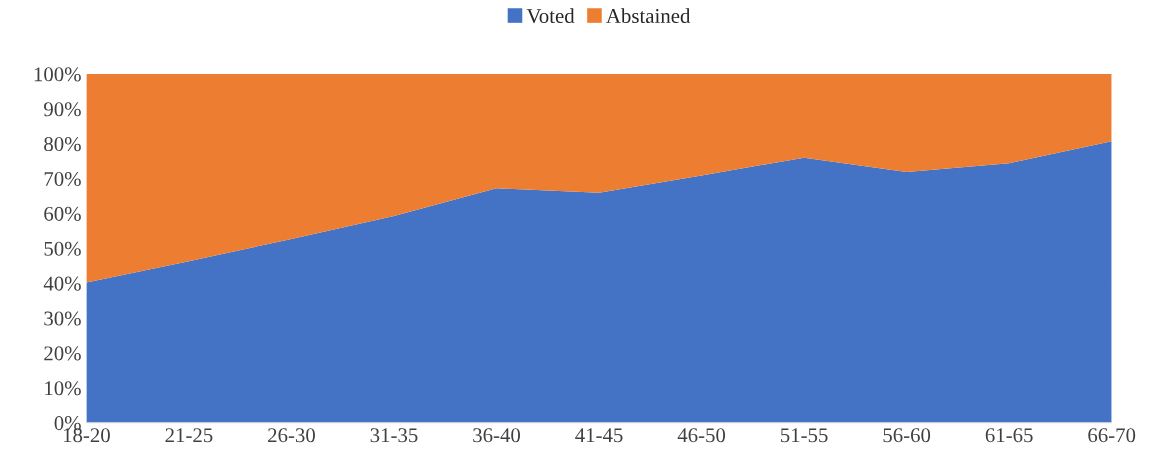  Describe the element at coordinates (497, 435) in the screenshot. I see `x-tick-label: 36-40` at that location.